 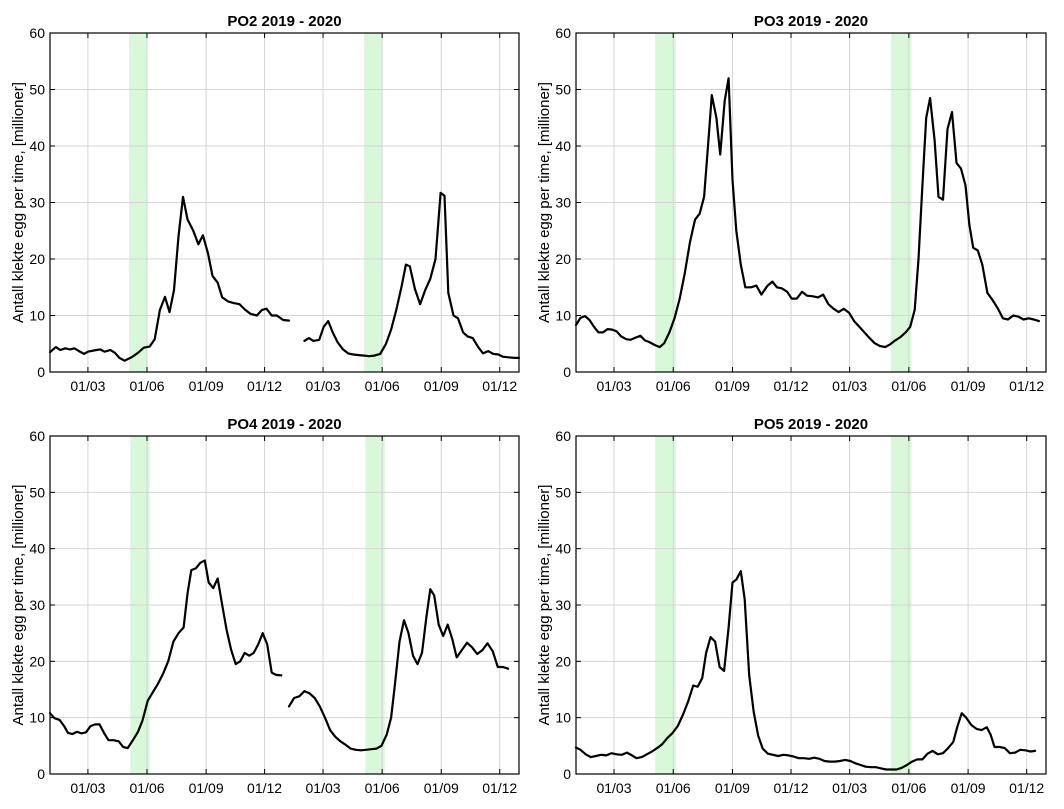 What do you see at coordinates (811, 21) in the screenshot?
I see `chart-title: PO3 2019 - 2020` at bounding box center [811, 21].